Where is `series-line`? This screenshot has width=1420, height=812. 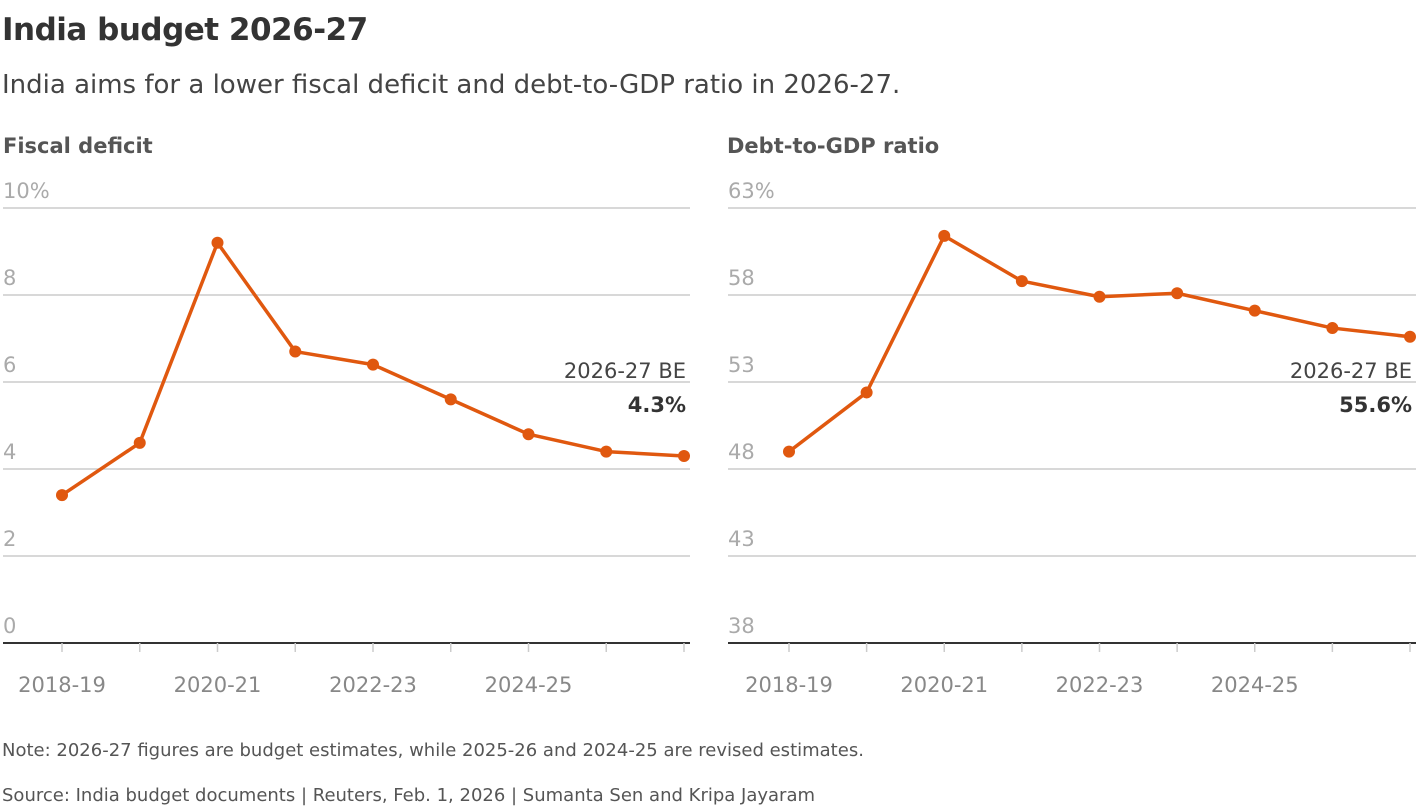 series-line is located at coordinates (1099, 343).